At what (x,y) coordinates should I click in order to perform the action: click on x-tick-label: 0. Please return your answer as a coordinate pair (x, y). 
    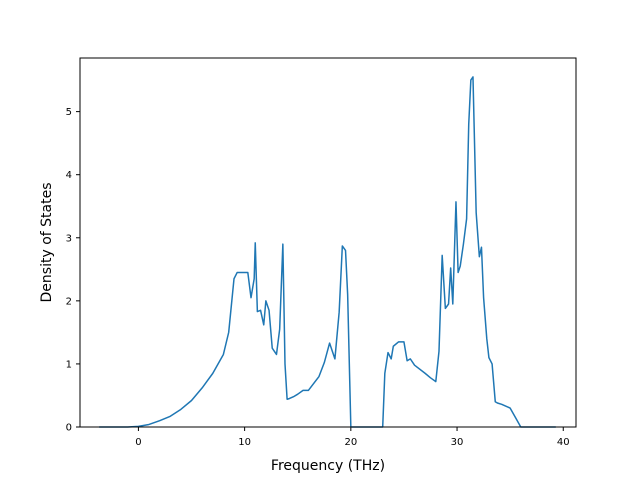
    Looking at the image, I should click on (138, 442).